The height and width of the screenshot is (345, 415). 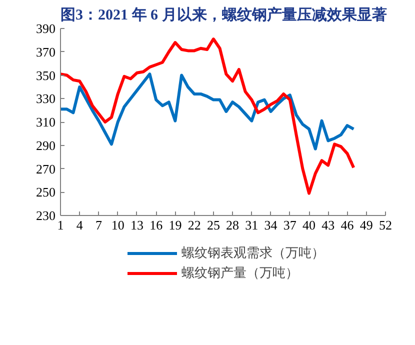 What do you see at coordinates (223, 15) in the screenshot?
I see `chart-title: 图3：2021 年 6 月以来，螺纹钢产量压减效果显著` at bounding box center [223, 15].